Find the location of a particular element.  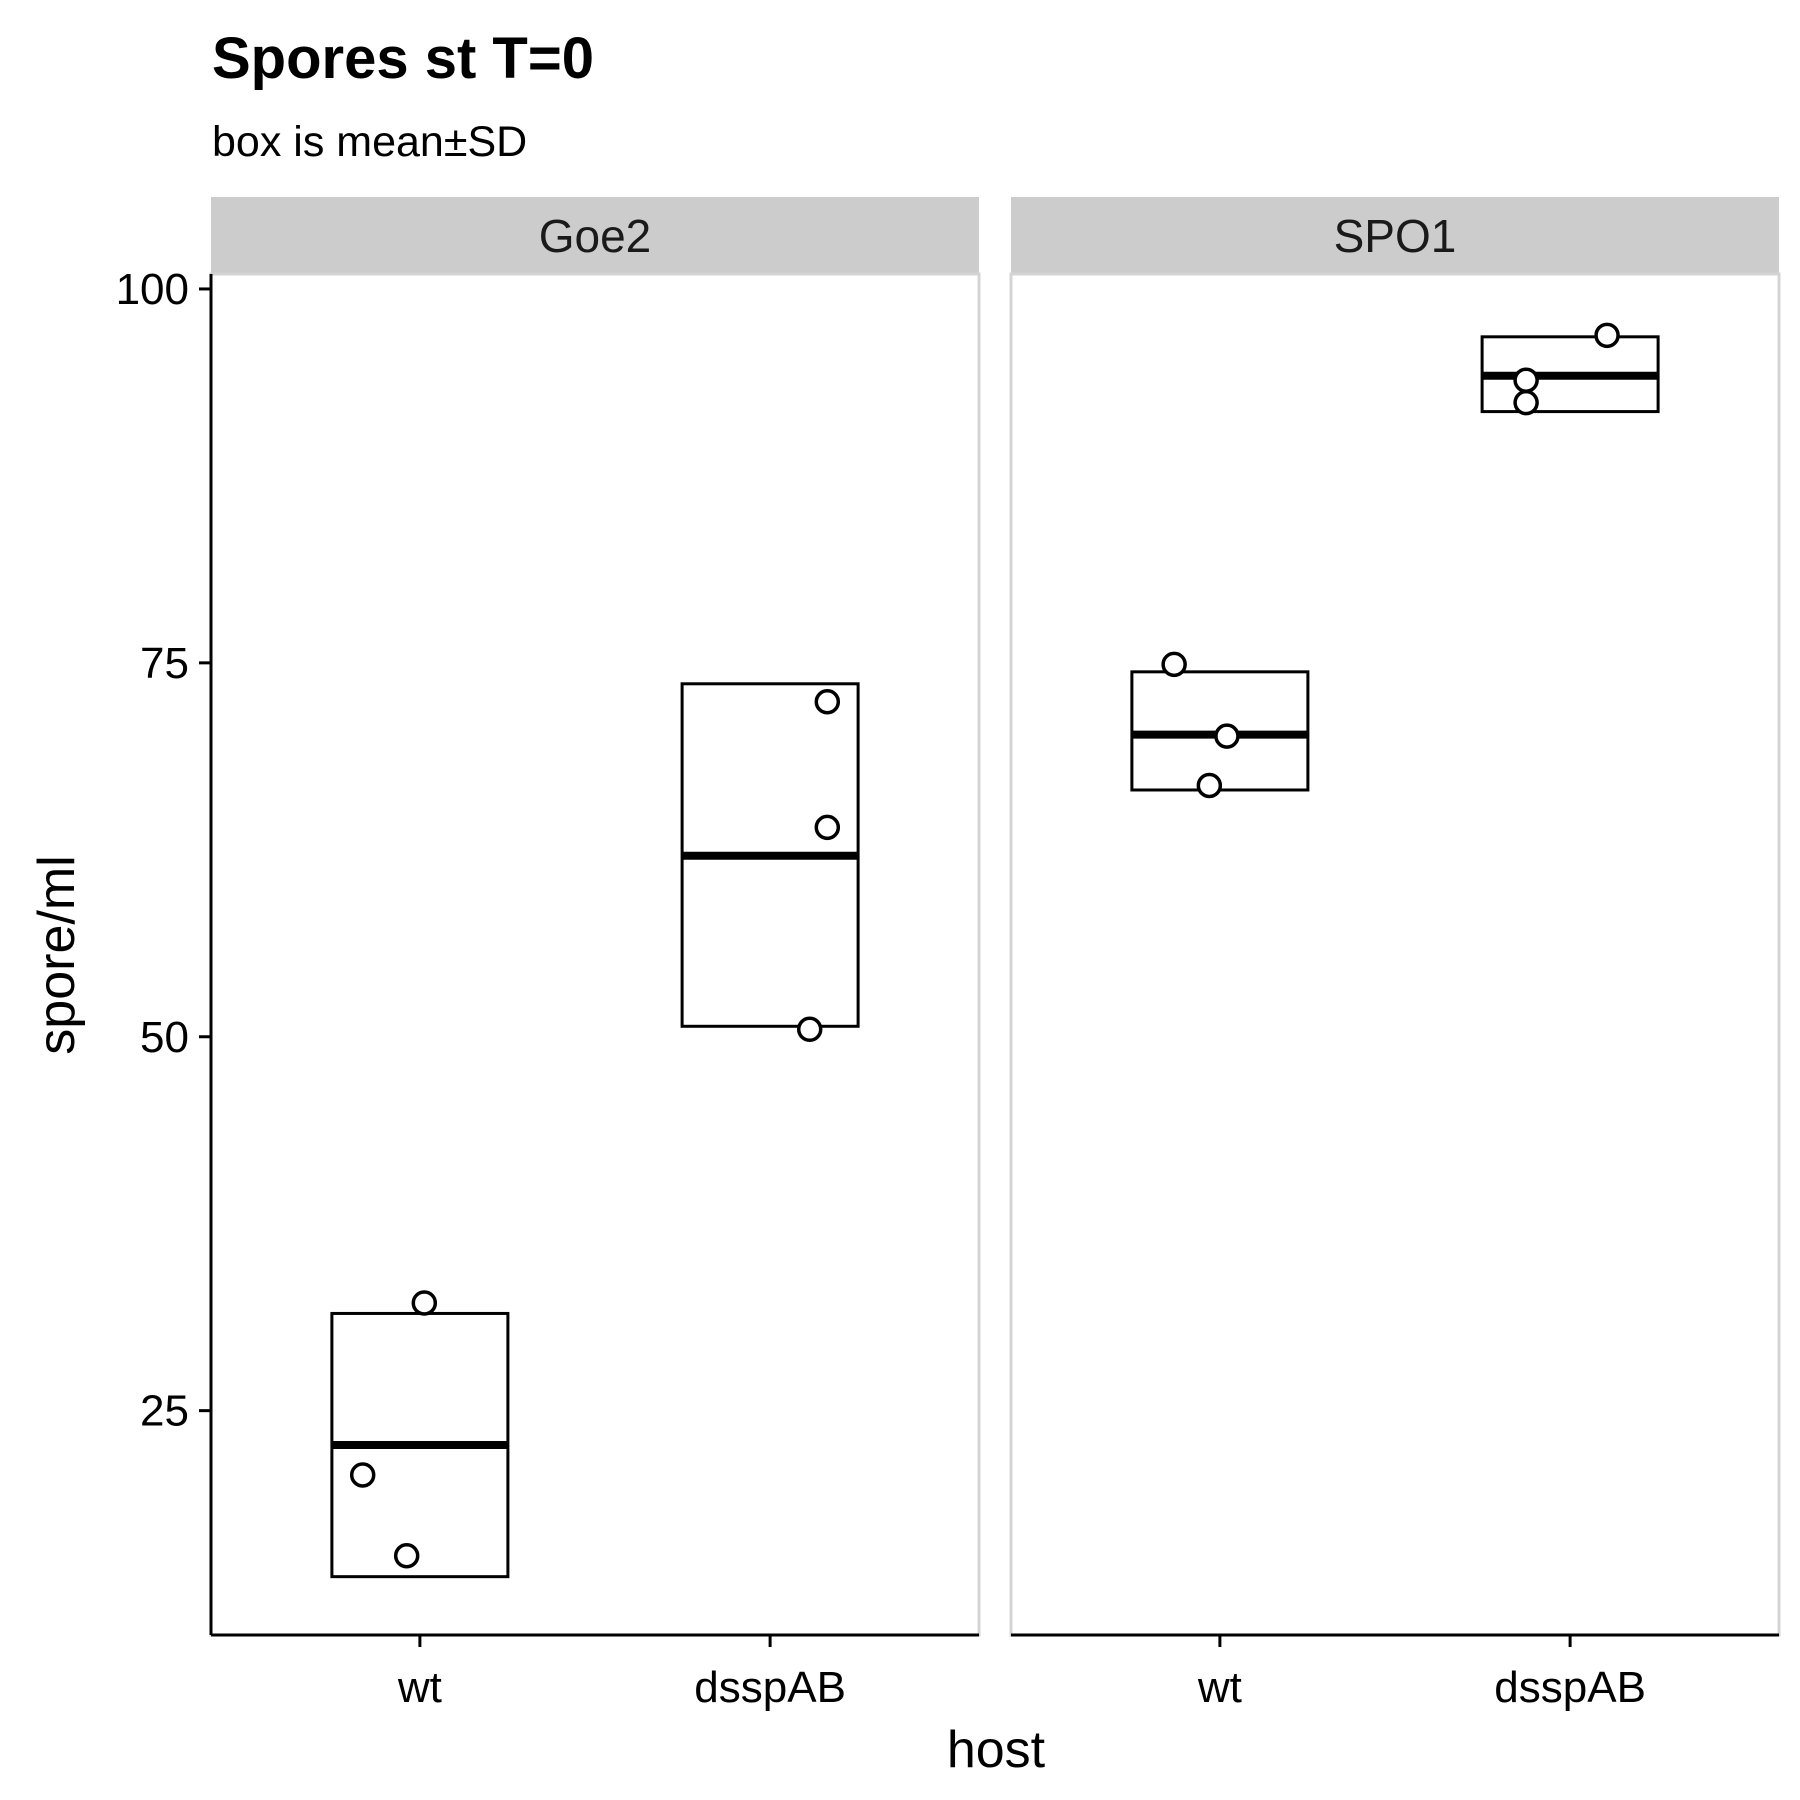

y-tick-label: 25 is located at coordinates (164, 1411).